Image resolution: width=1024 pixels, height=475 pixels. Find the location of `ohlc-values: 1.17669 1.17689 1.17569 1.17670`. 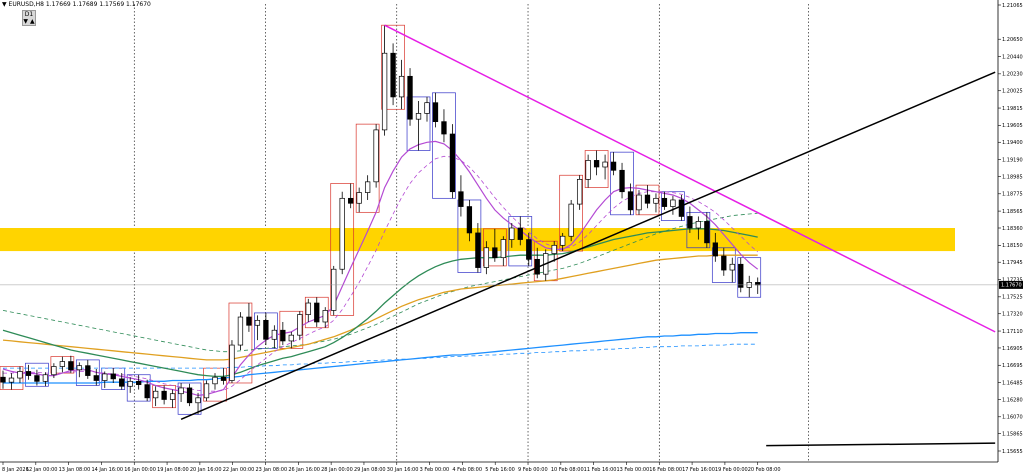

ohlc-values: 1.17669 1.17689 1.17569 1.17670 is located at coordinates (98, 4).